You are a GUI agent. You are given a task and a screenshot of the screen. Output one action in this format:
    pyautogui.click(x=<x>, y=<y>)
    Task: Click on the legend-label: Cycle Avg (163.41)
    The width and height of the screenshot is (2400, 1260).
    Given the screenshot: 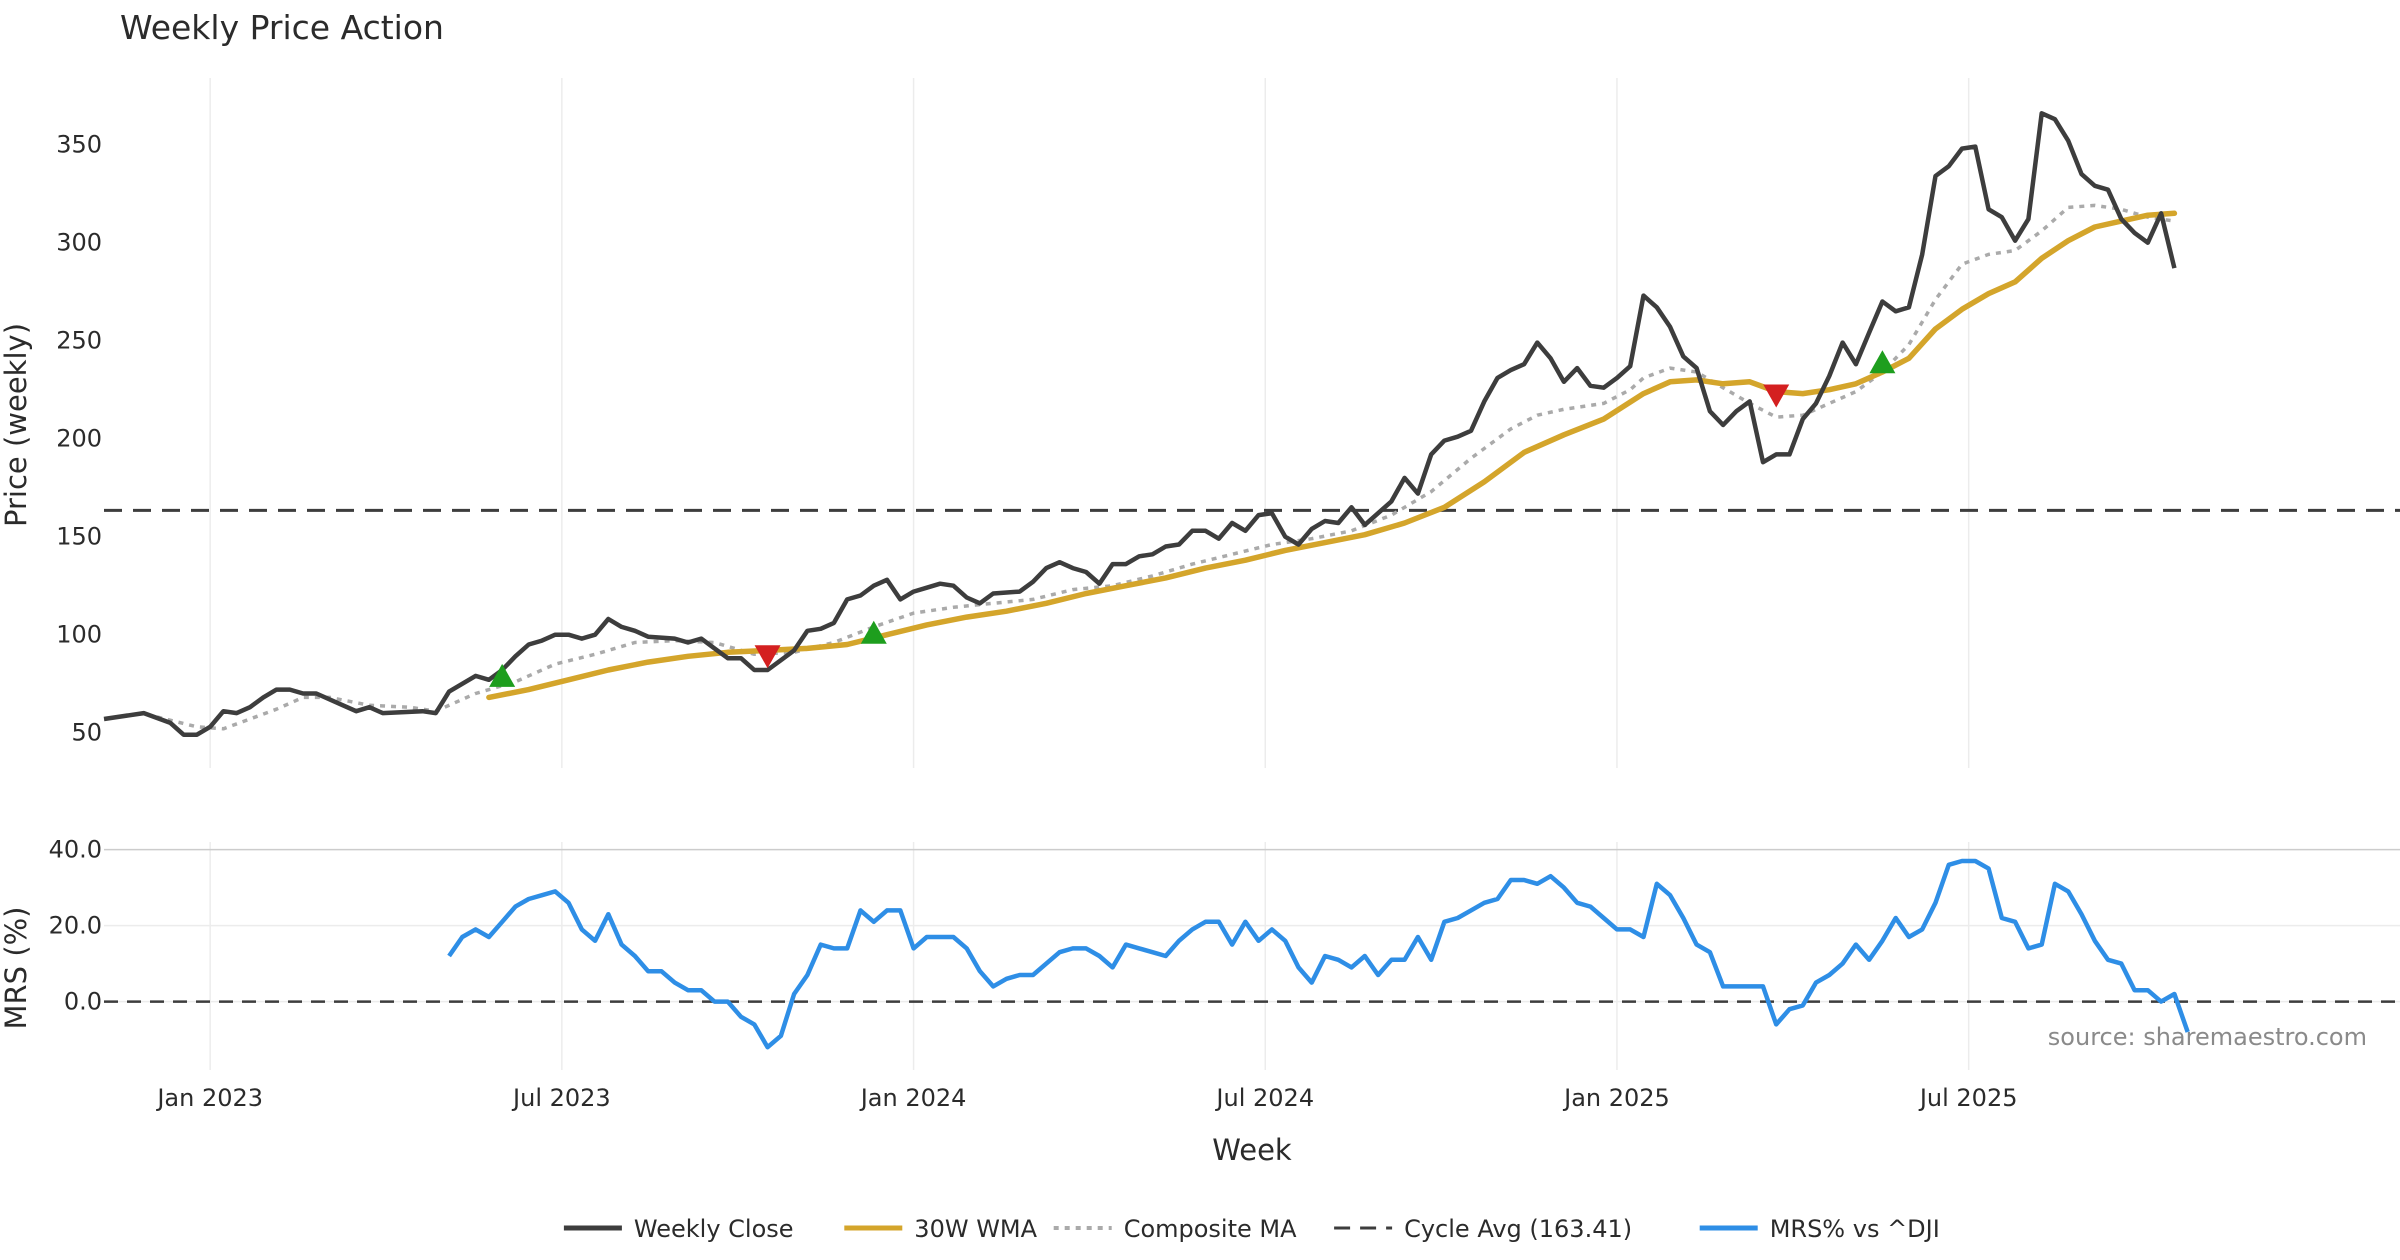 What is the action you would take?
    pyautogui.click(x=1518, y=1229)
    